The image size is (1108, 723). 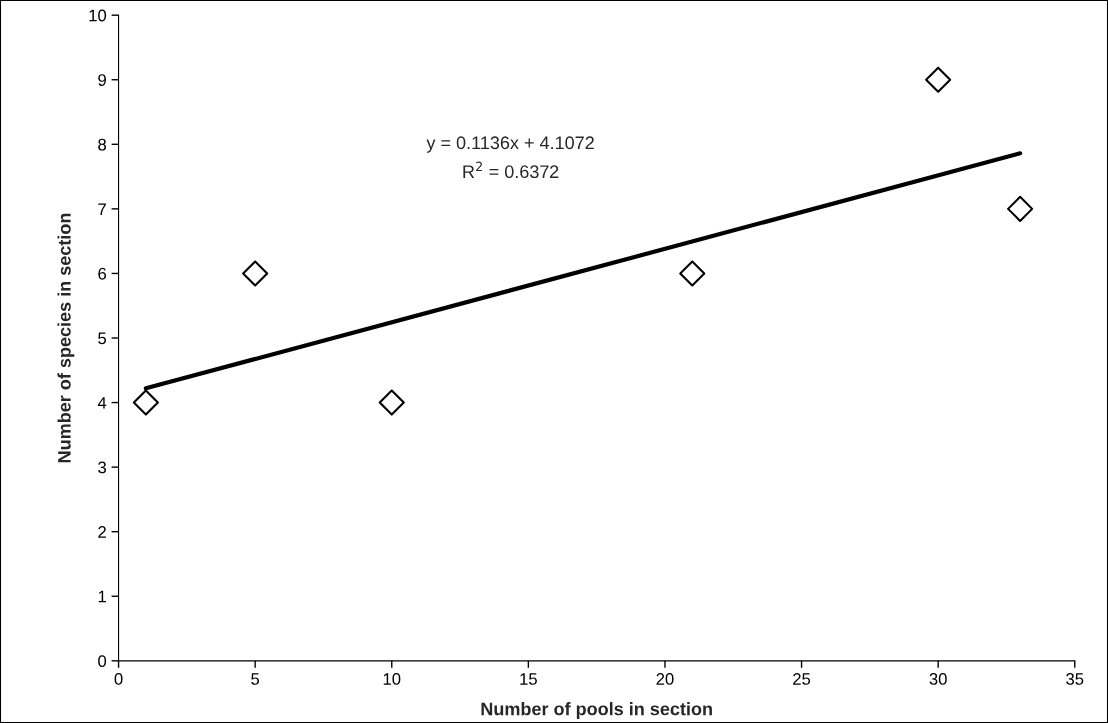 I want to click on x-tick-label: 15, so click(x=528, y=679).